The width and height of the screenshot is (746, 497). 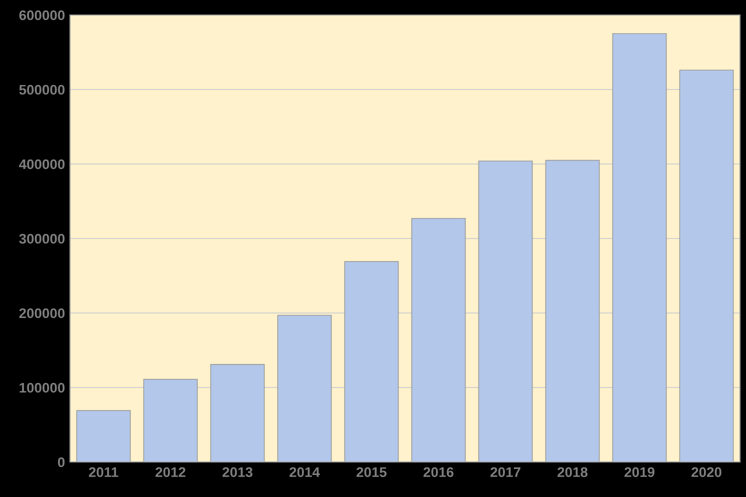 I want to click on y-tick-label: 400000, so click(x=42, y=164).